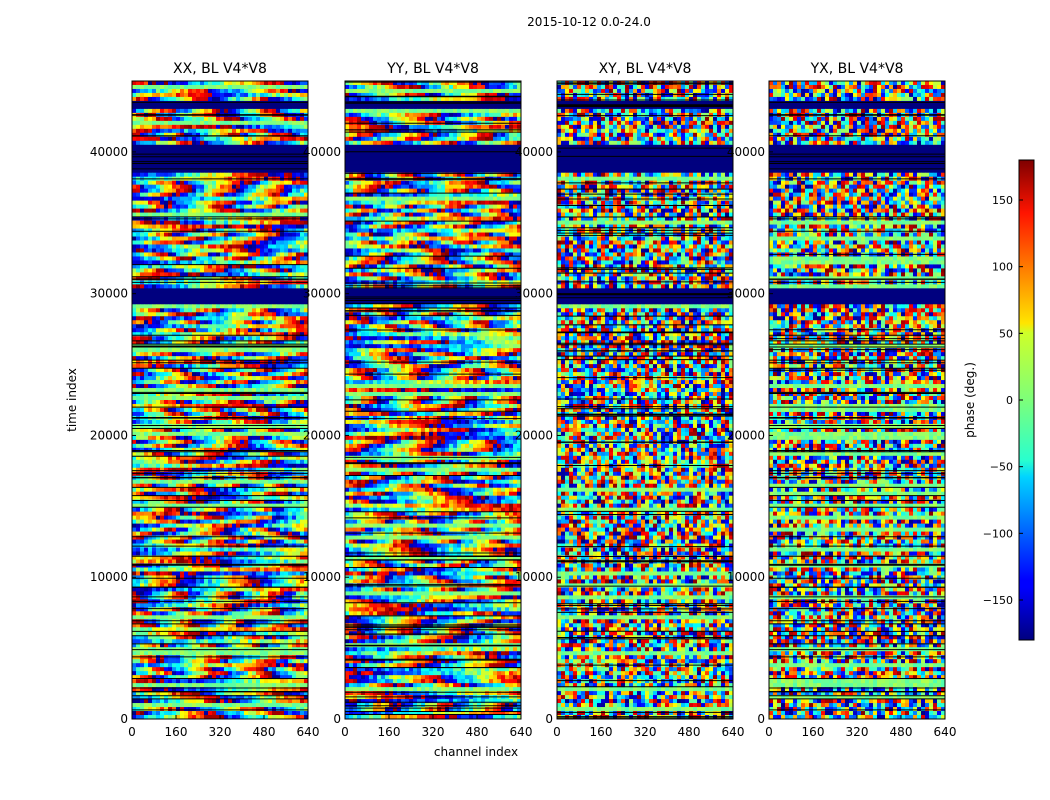 This screenshot has width=1050, height=800. I want to click on colorbar-tick-label: 100, so click(1002, 267).